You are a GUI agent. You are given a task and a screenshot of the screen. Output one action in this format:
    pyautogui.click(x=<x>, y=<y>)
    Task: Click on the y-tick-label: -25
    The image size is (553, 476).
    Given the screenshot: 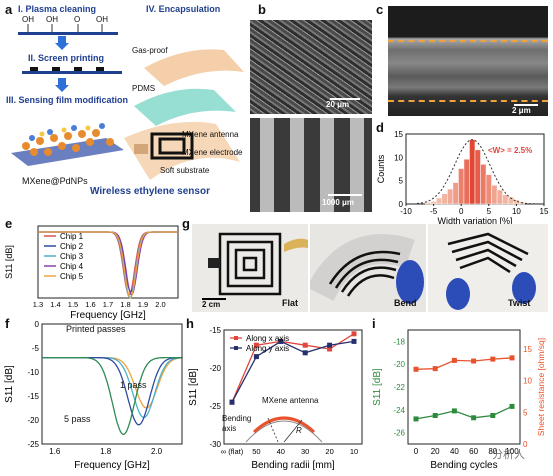 What is the action you would take?
    pyautogui.click(x=33, y=444)
    